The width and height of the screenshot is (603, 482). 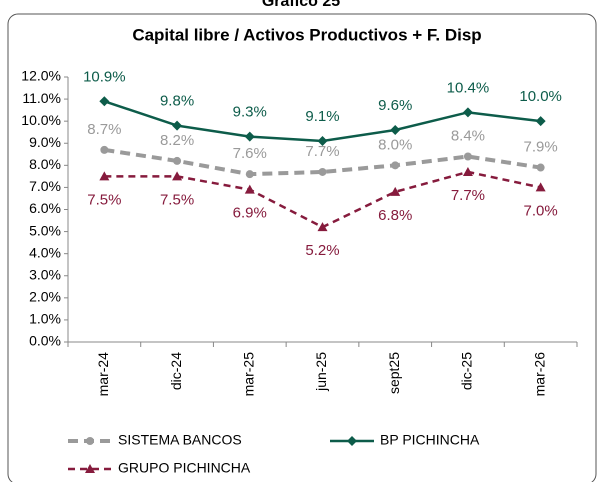 I want to click on data-label: 9.8%, so click(x=177, y=101).